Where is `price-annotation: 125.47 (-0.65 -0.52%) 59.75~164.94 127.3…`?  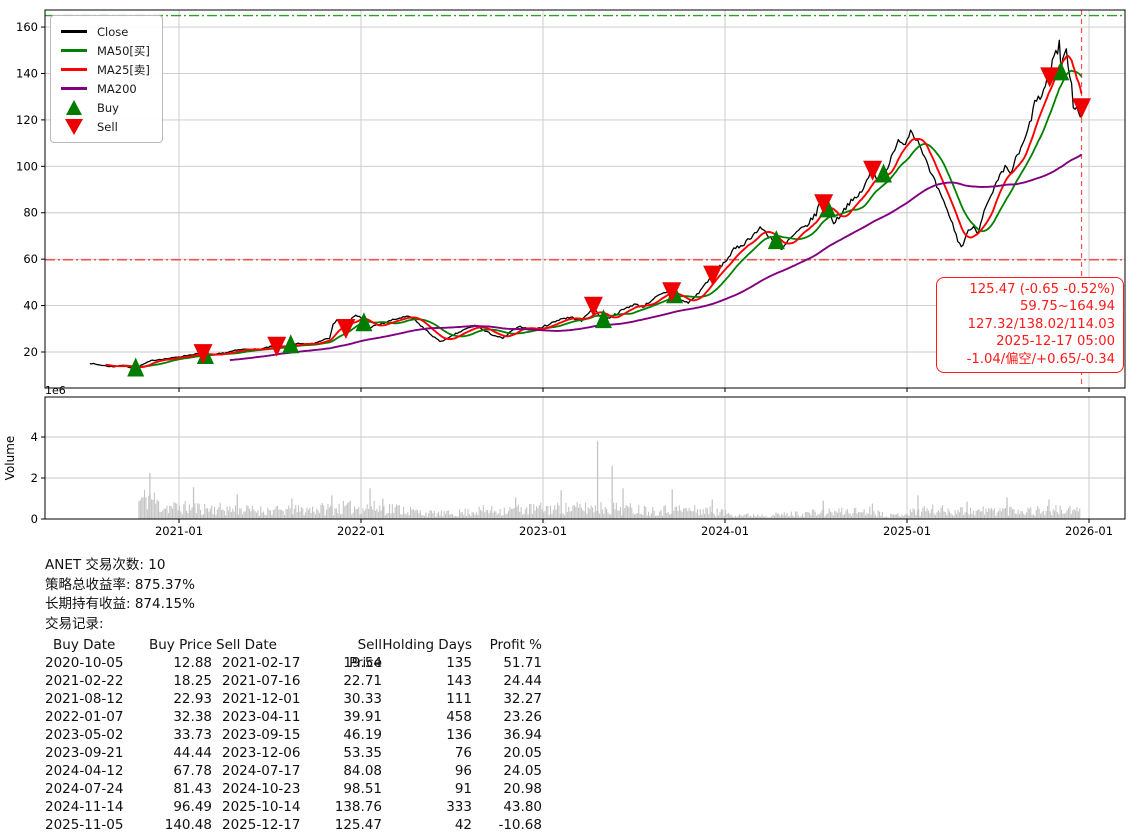 price-annotation: 125.47 (-0.65 -0.52%) 59.75~164.94 127.3… is located at coordinates (1030, 325).